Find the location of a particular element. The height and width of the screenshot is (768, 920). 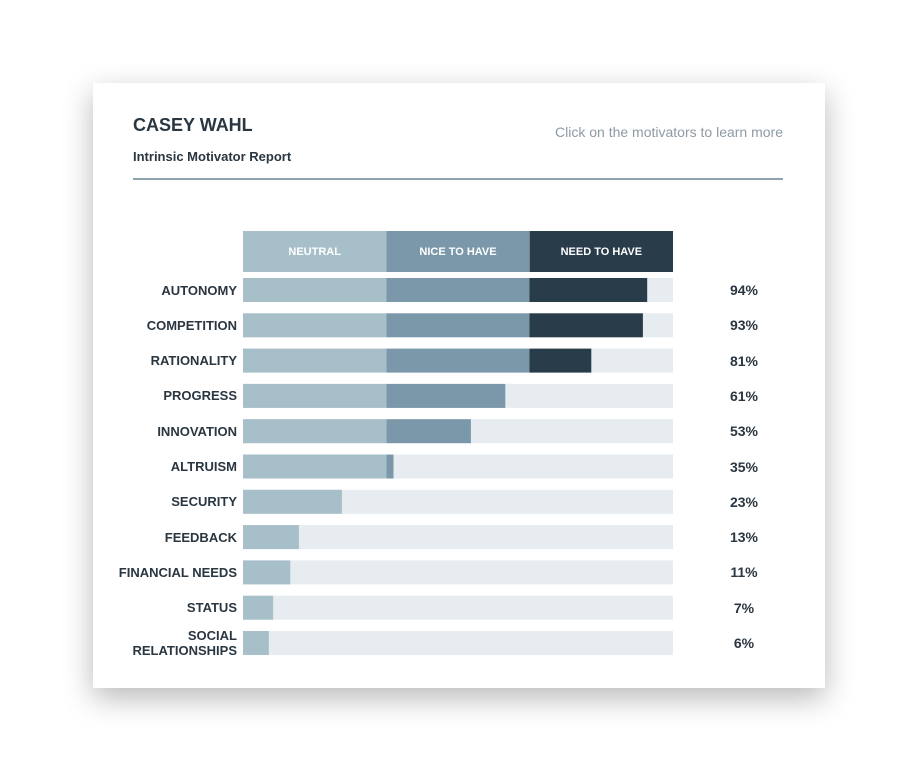

value-label: 13% is located at coordinates (744, 537).